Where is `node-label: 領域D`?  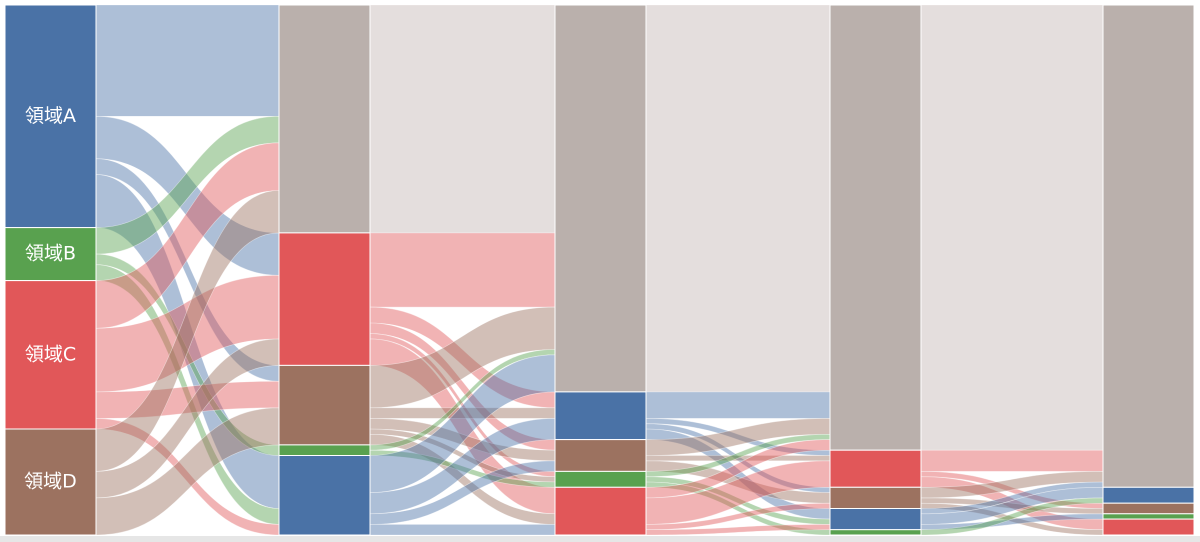
node-label: 領域D is located at coordinates (50, 482).